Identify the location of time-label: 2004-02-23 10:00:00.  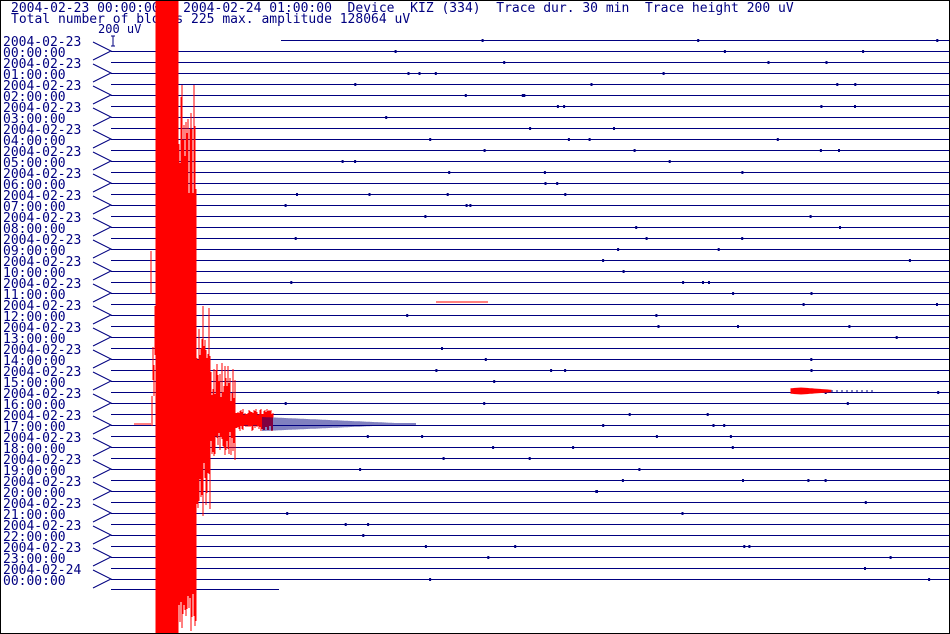
(42, 268).